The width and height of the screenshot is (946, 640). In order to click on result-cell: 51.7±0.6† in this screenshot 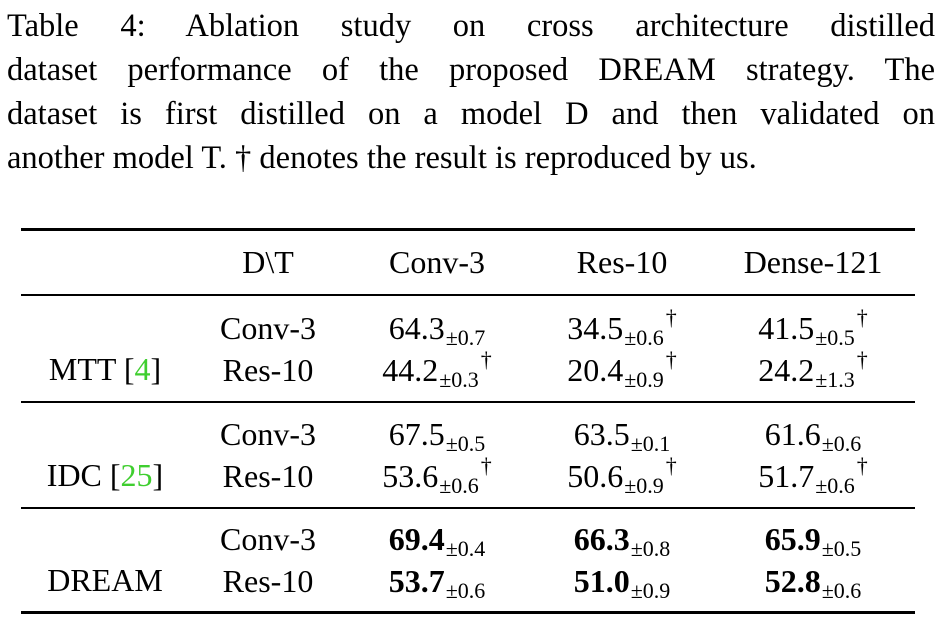, I will do `click(813, 476)`.